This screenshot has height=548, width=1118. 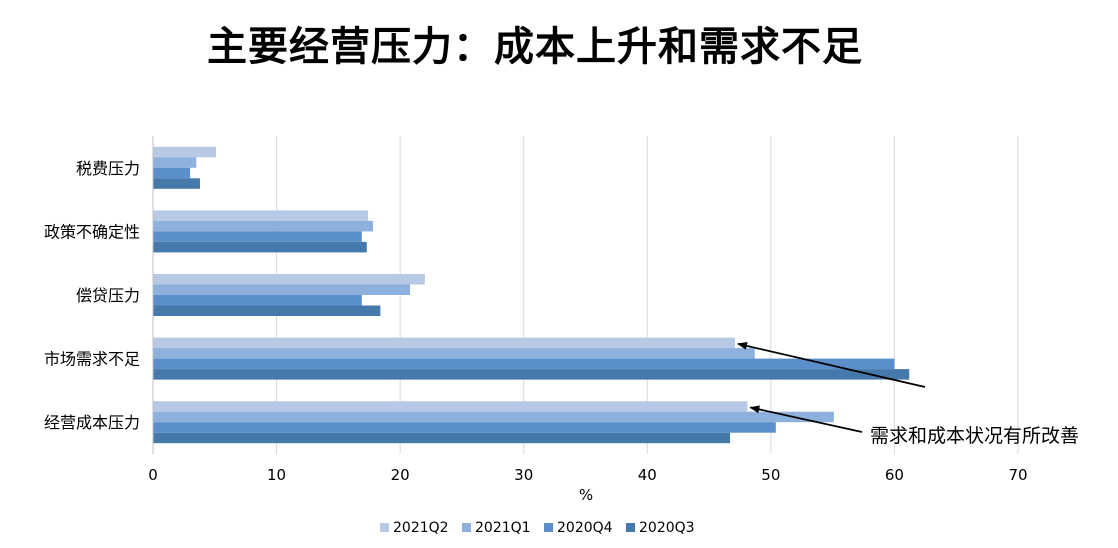 What do you see at coordinates (770, 475) in the screenshot?
I see `x-tick-label-50: 50` at bounding box center [770, 475].